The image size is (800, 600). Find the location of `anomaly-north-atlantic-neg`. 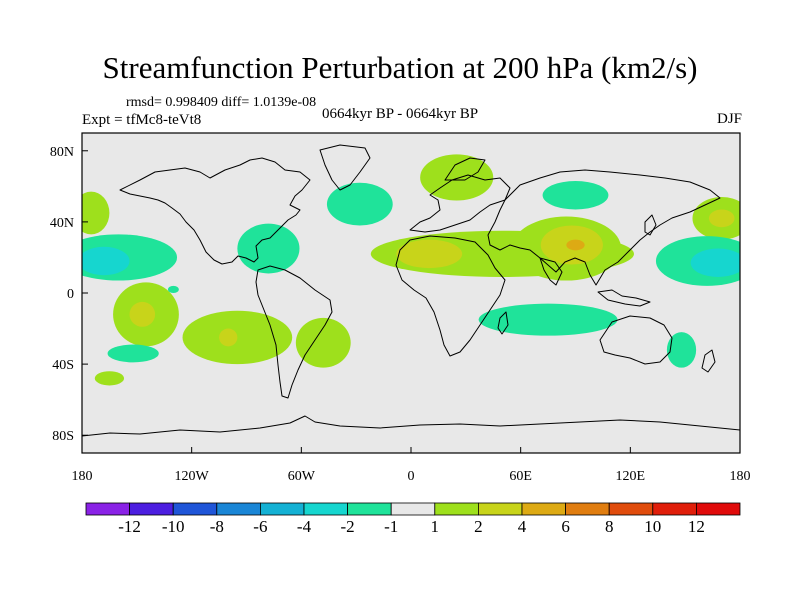

anomaly-north-atlantic-neg is located at coordinates (359, 204).